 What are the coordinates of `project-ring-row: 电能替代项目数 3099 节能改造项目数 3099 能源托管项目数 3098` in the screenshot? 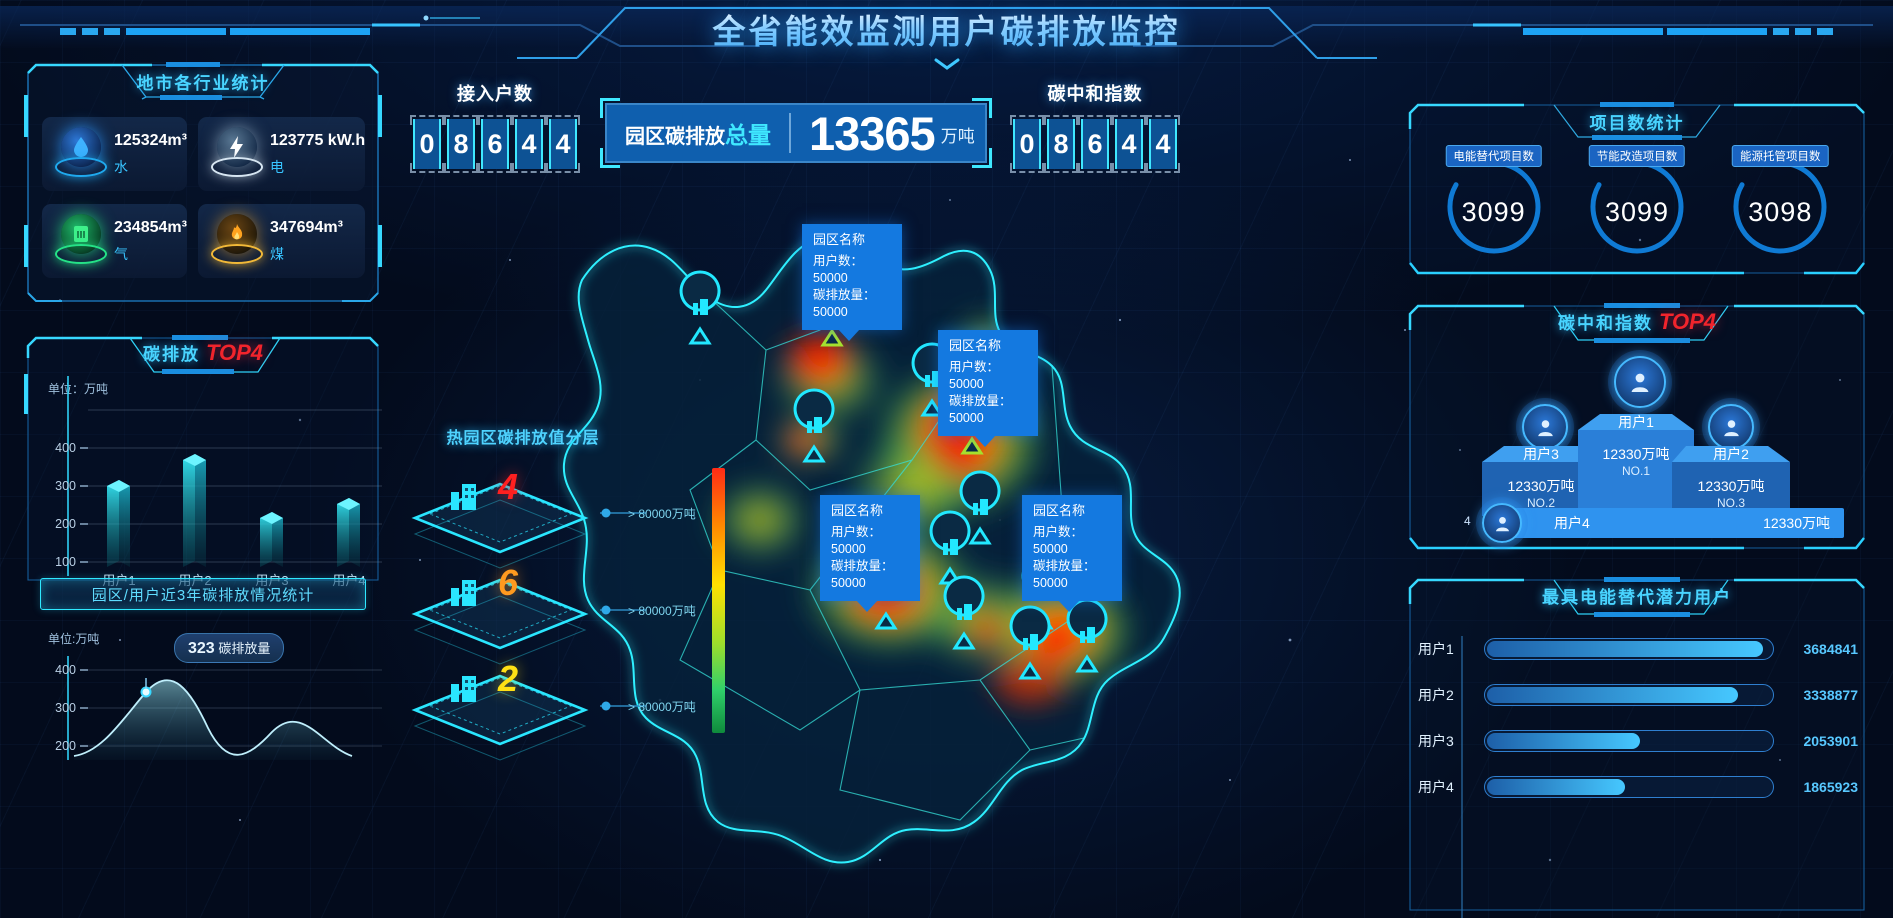 It's located at (1637, 205).